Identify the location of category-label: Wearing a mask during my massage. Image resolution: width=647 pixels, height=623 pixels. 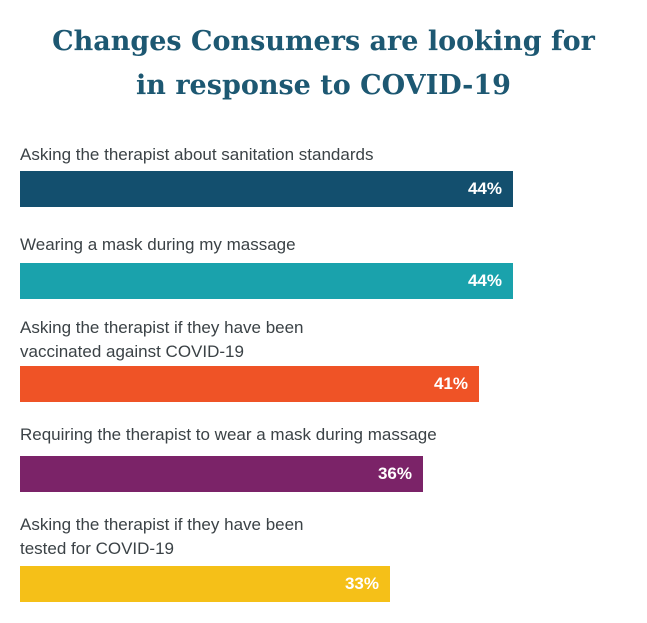
(300, 245).